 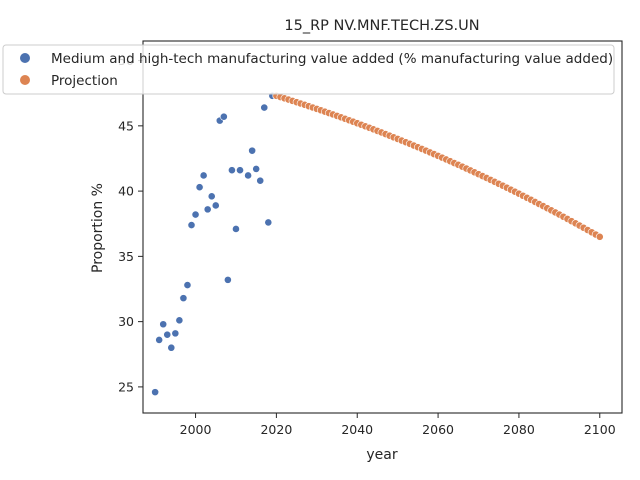 I want to click on y-axis-title: Proportion %, so click(x=98, y=228).